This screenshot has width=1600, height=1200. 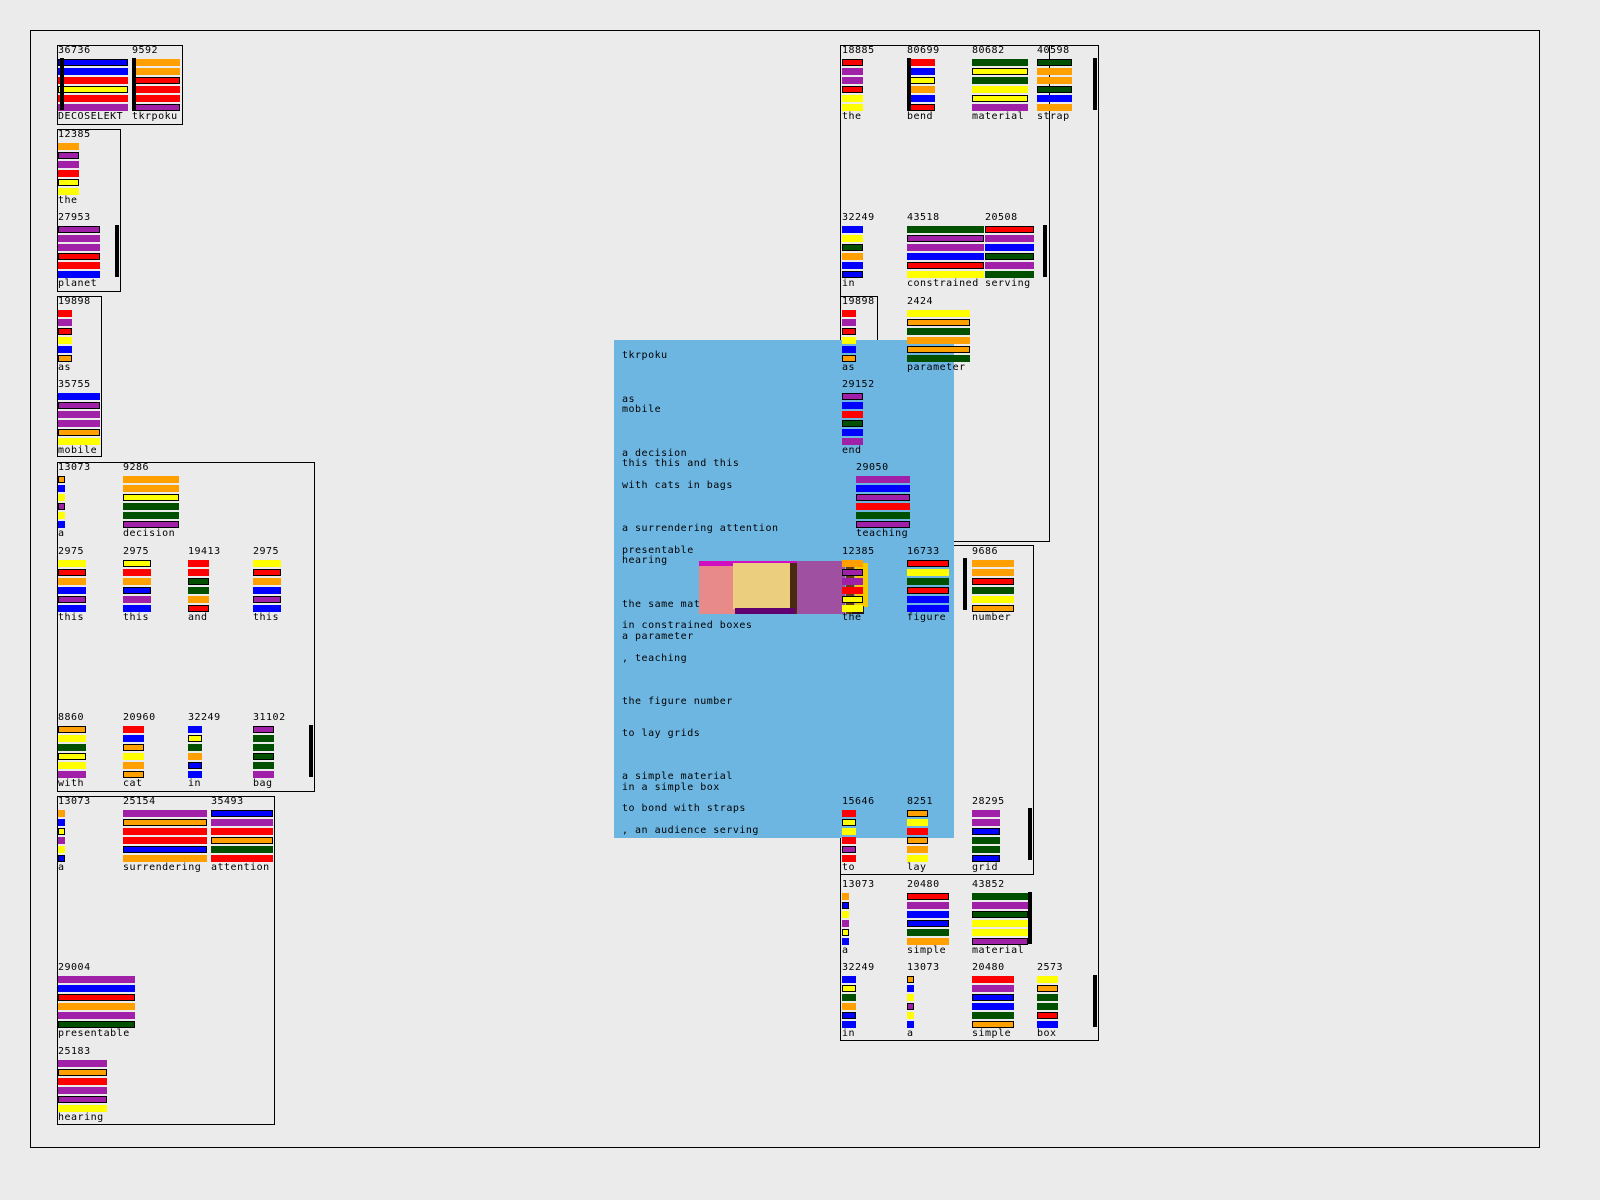 I want to click on glyph-count: 9286, so click(x=136, y=467).